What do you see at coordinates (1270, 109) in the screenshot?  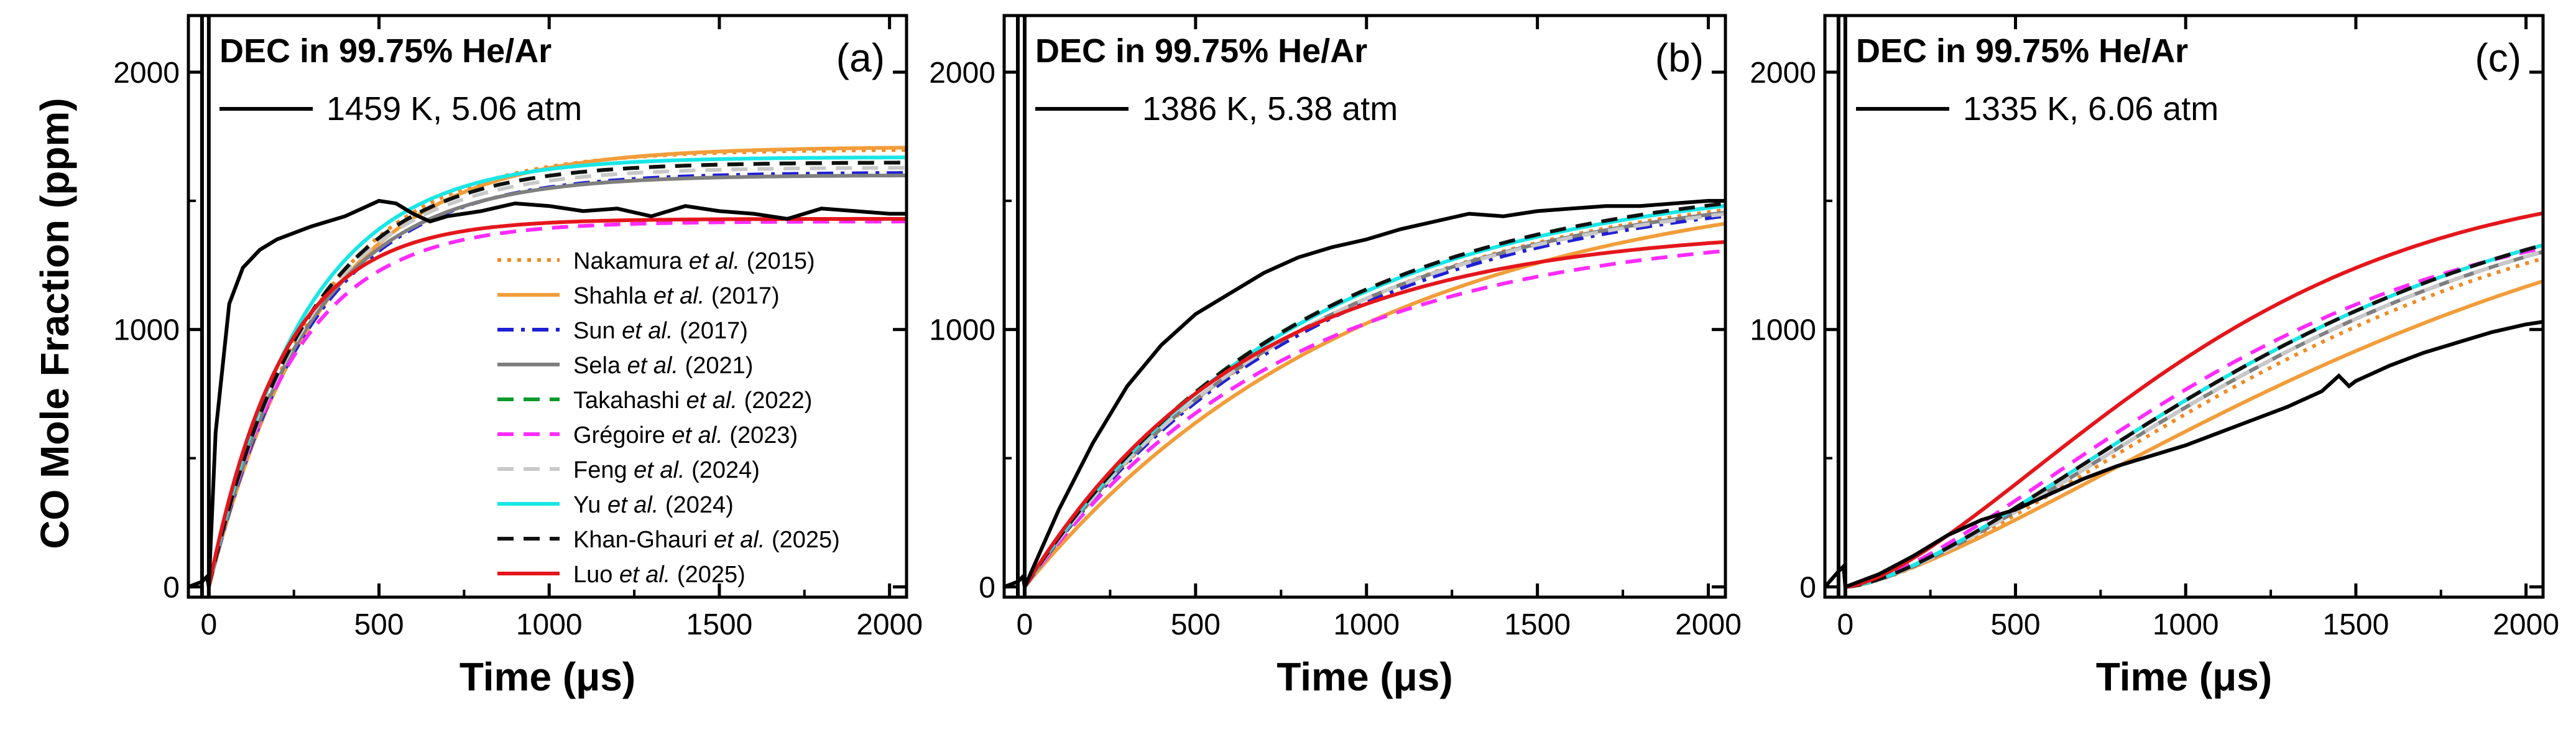 I see `condition-label: 1386 K, 5.38 atm` at bounding box center [1270, 109].